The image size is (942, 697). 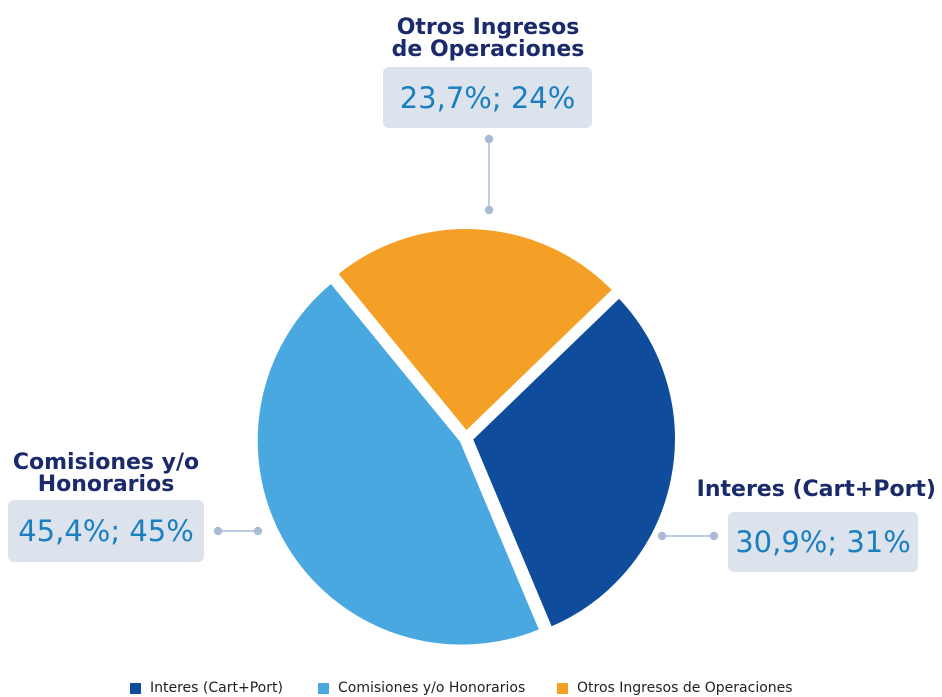 I want to click on callout-title: Interes (Cart+Port), so click(x=816, y=489).